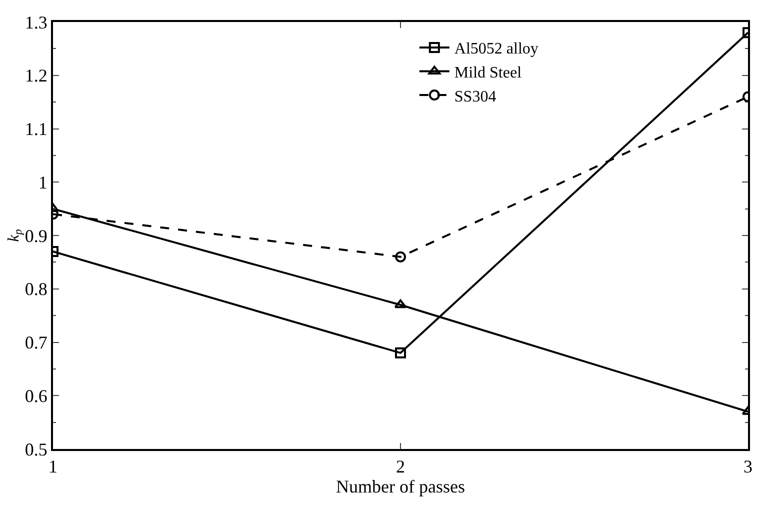 This screenshot has width=765, height=505. Describe the element at coordinates (36, 236) in the screenshot. I see `y-tick-label: 0.9` at that location.